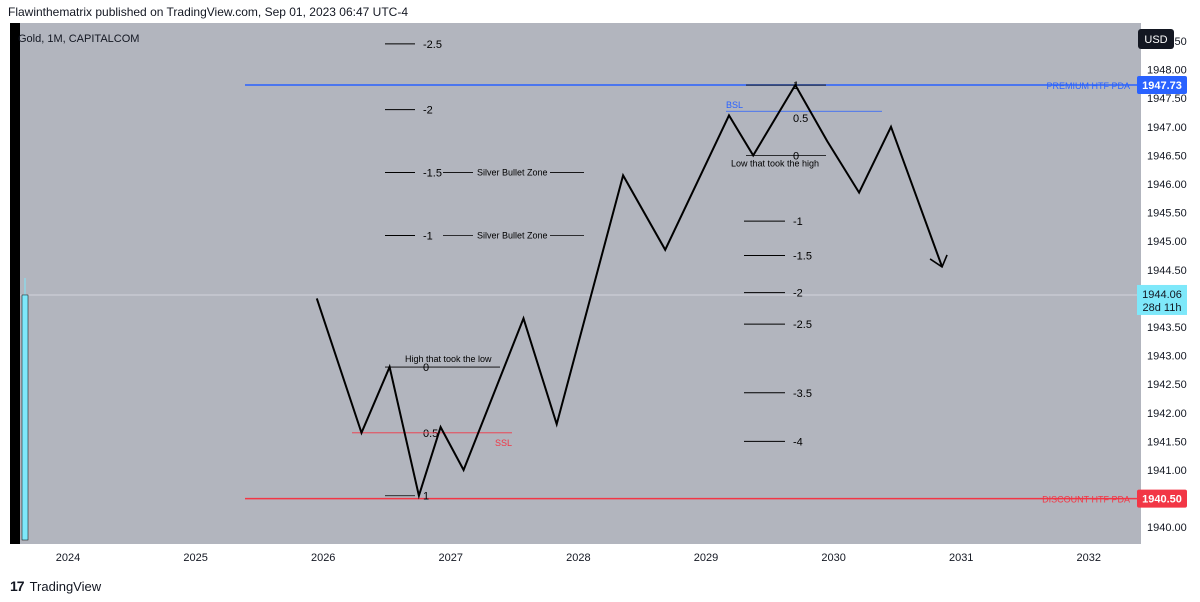 The height and width of the screenshot is (602, 1200). I want to click on bsl-label: BSL, so click(734, 105).